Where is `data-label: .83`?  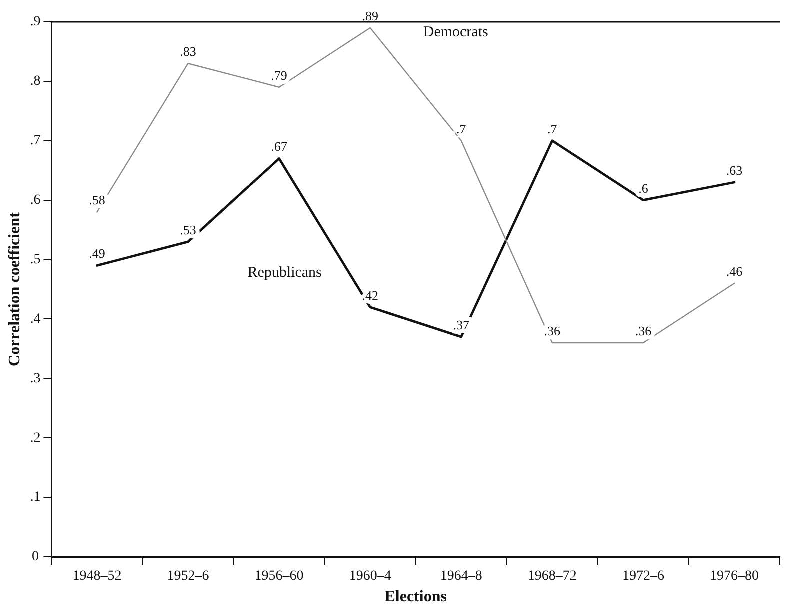 data-label: .83 is located at coordinates (188, 52).